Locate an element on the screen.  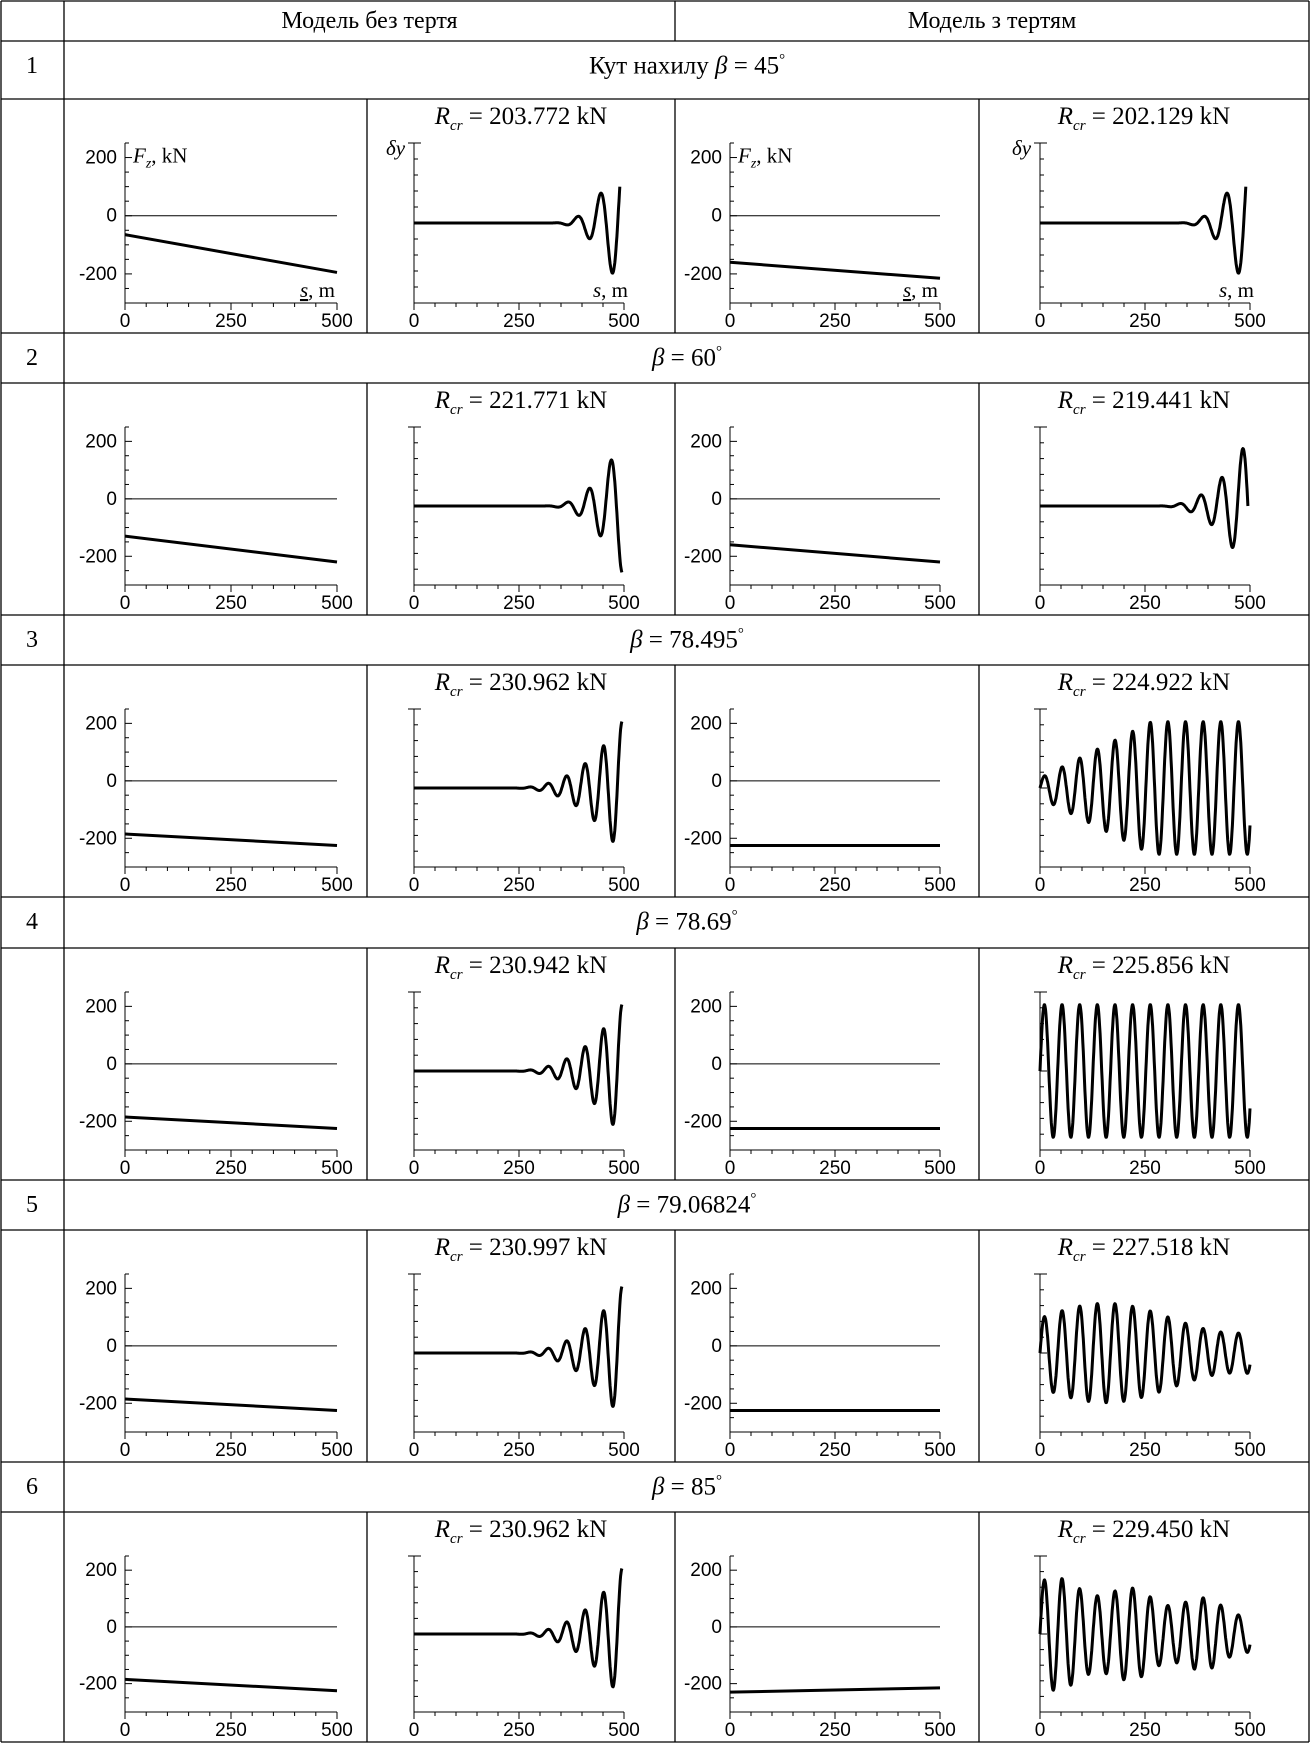
beta-value: 60 is located at coordinates (704, 358).